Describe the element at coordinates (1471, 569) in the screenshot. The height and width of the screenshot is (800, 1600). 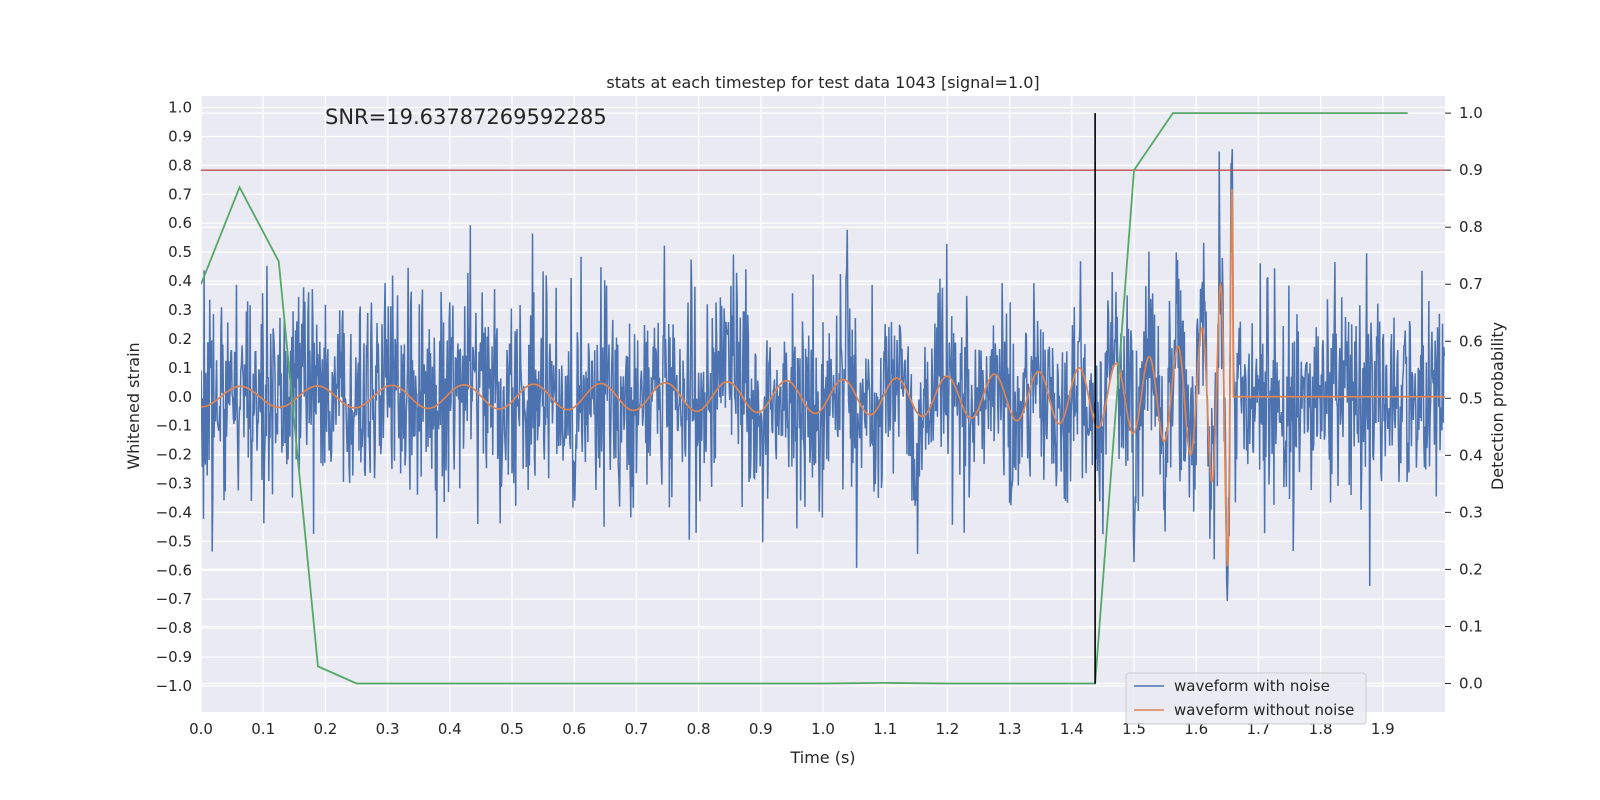
I see `y2-tick-label: 0.2` at that location.